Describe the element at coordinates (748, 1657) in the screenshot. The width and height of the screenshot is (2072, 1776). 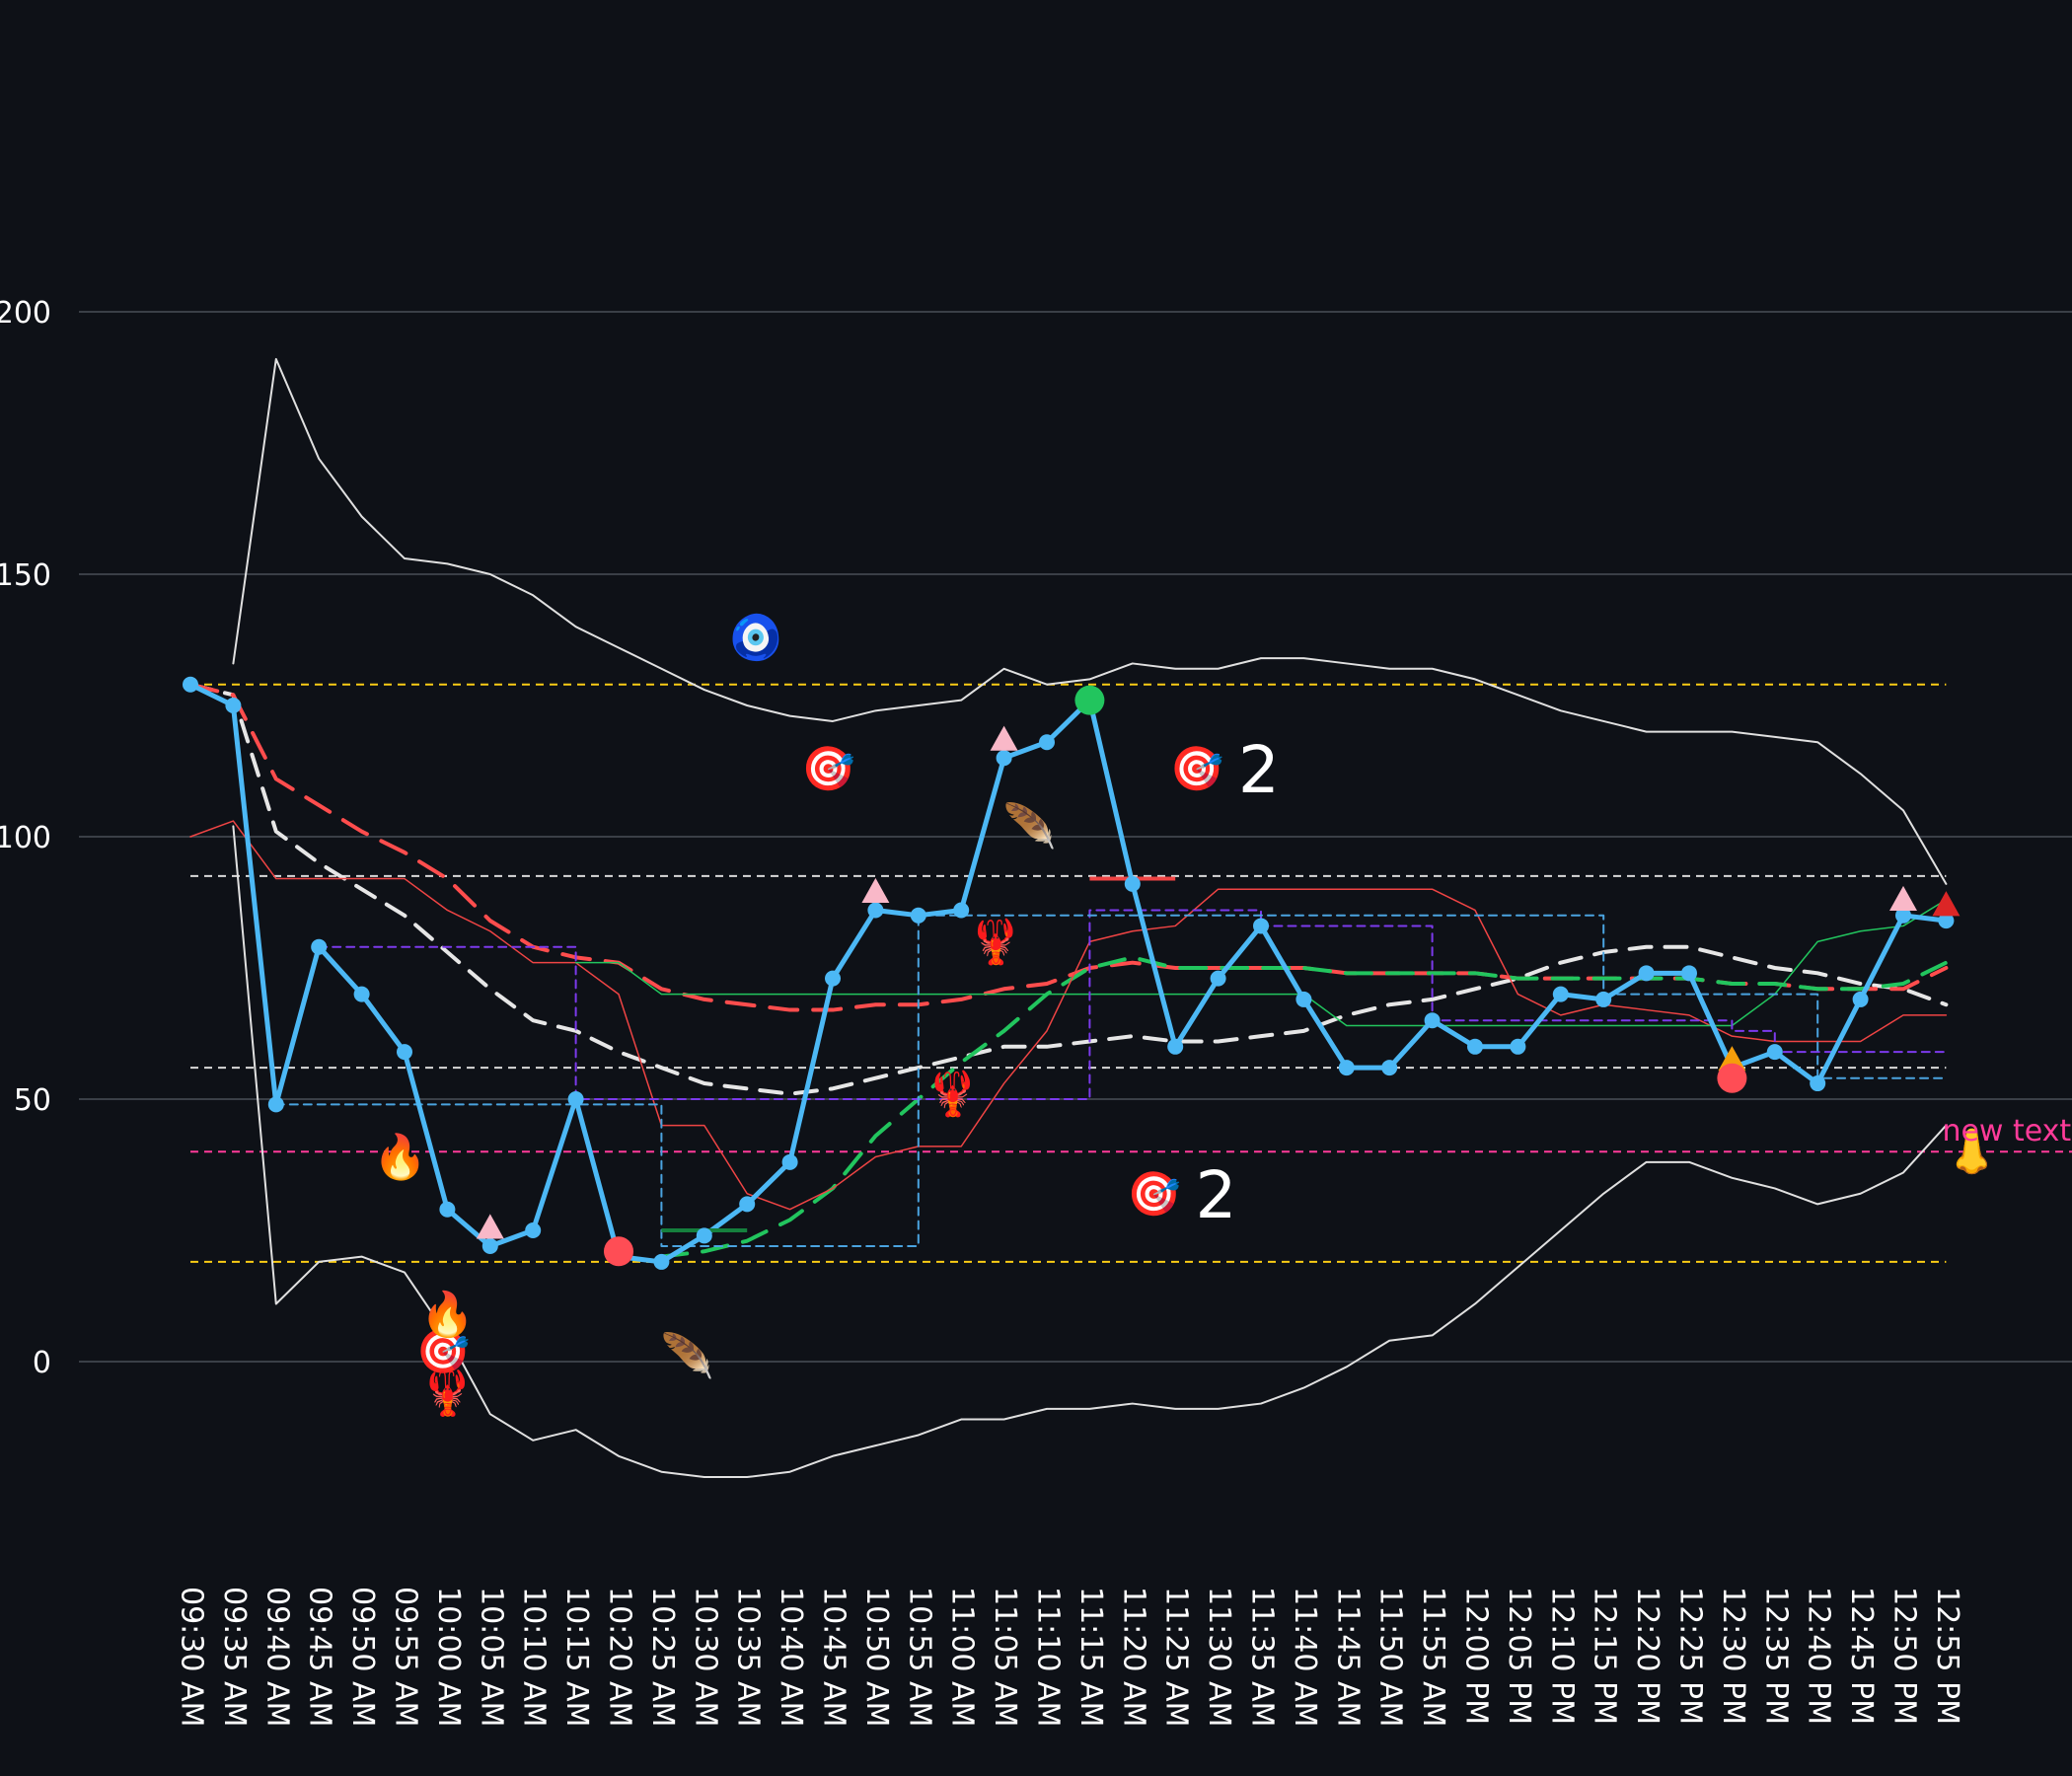
I see `x-tick-label: 10:35 AM` at that location.